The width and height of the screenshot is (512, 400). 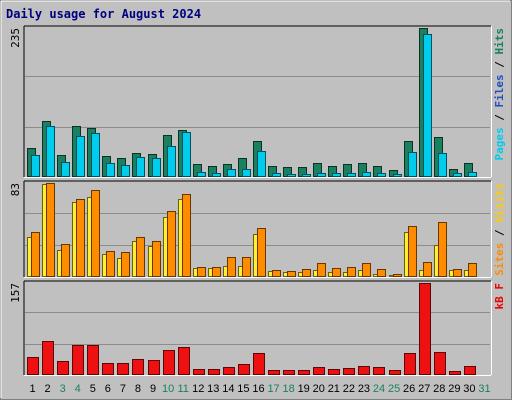 What do you see at coordinates (349, 389) in the screenshot?
I see `day-label-22: 22` at bounding box center [349, 389].